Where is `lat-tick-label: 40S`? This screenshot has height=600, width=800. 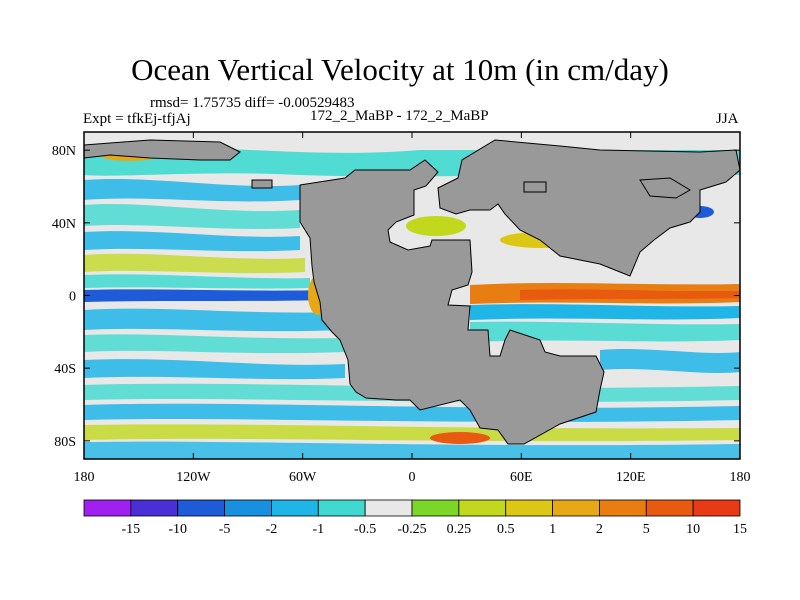 lat-tick-label: 40S is located at coordinates (65, 369).